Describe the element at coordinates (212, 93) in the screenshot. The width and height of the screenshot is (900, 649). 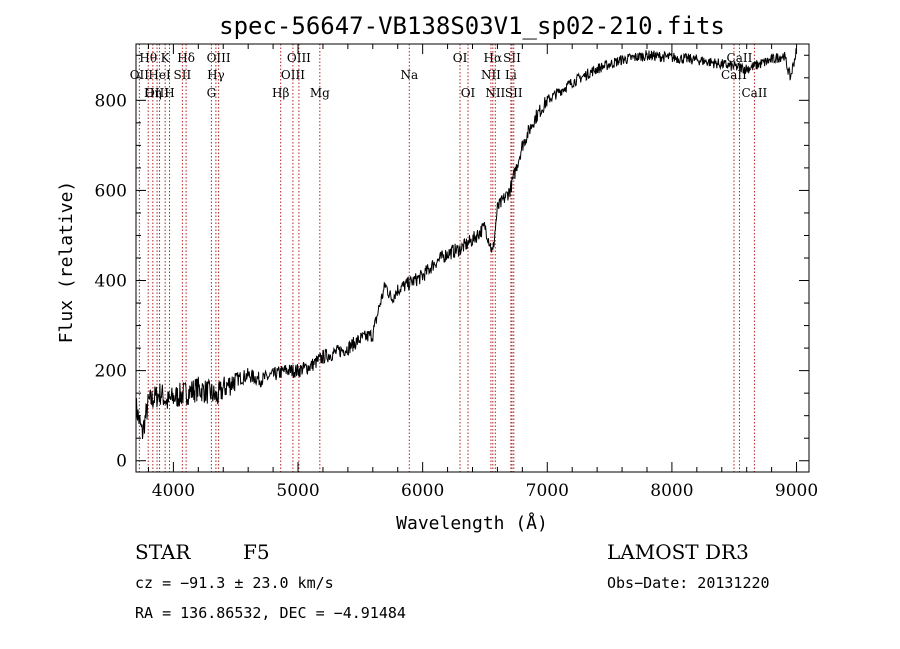
I see `line-marker-label: G` at that location.